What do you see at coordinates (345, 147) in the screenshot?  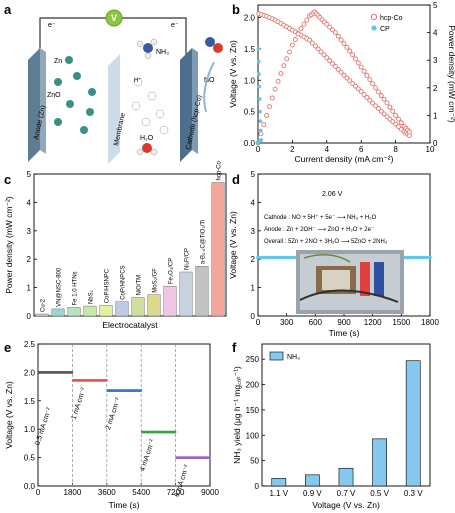 I see `panel-b-xticks: 0 2 4 6 8 10` at bounding box center [345, 147].